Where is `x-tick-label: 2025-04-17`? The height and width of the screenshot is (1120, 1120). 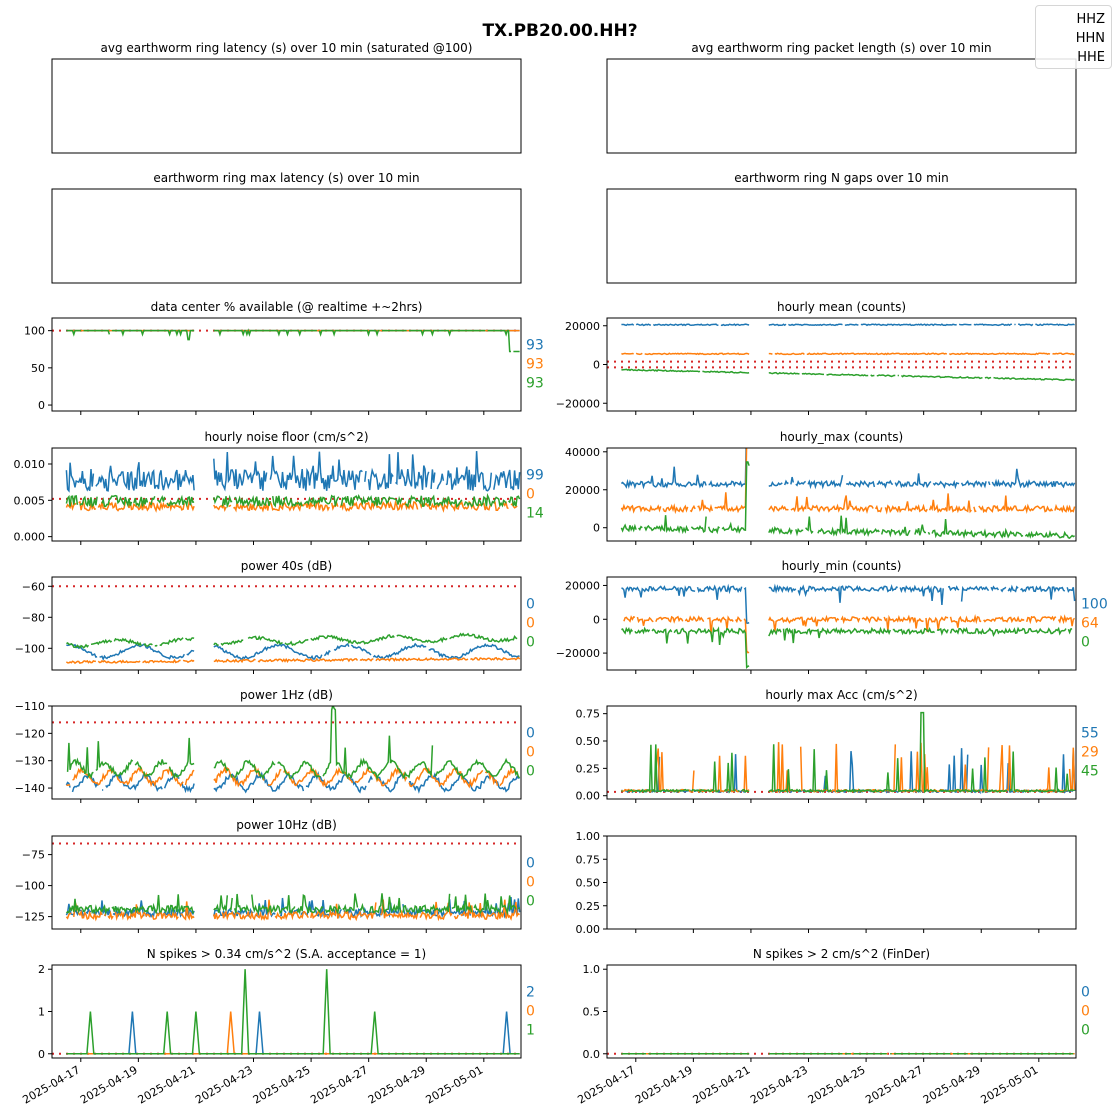
x-tick-label: 2025-04-17 is located at coordinates (606, 1084).